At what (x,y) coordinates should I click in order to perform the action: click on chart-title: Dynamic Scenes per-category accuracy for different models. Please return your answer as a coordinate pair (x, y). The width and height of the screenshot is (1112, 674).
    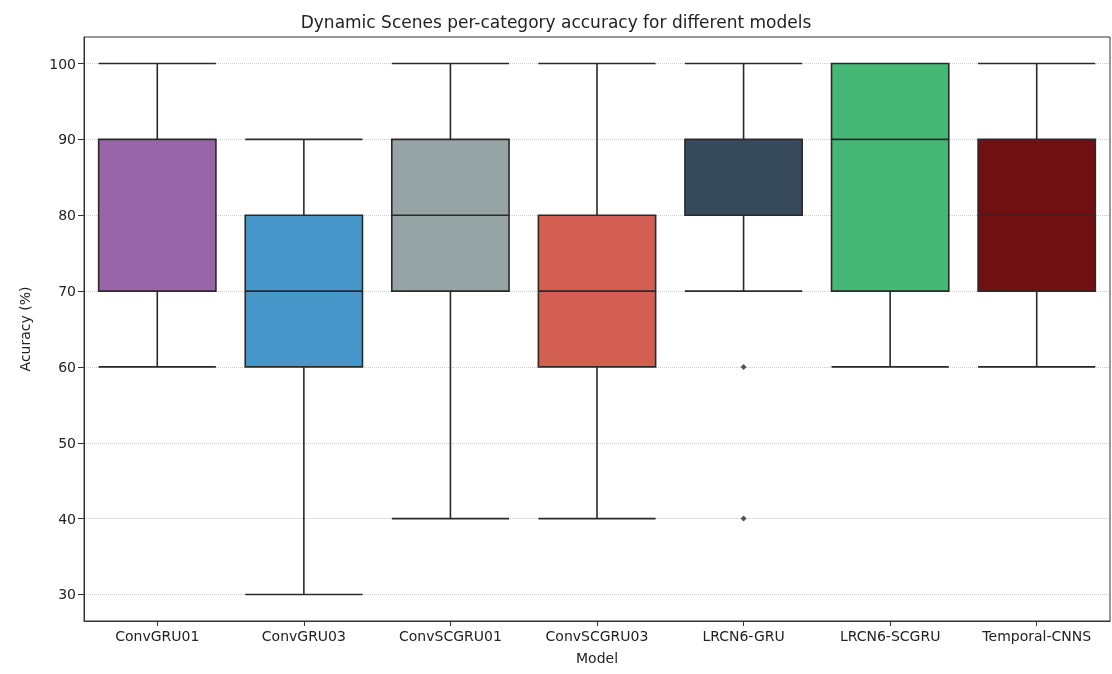
    Looking at the image, I should click on (556, 21).